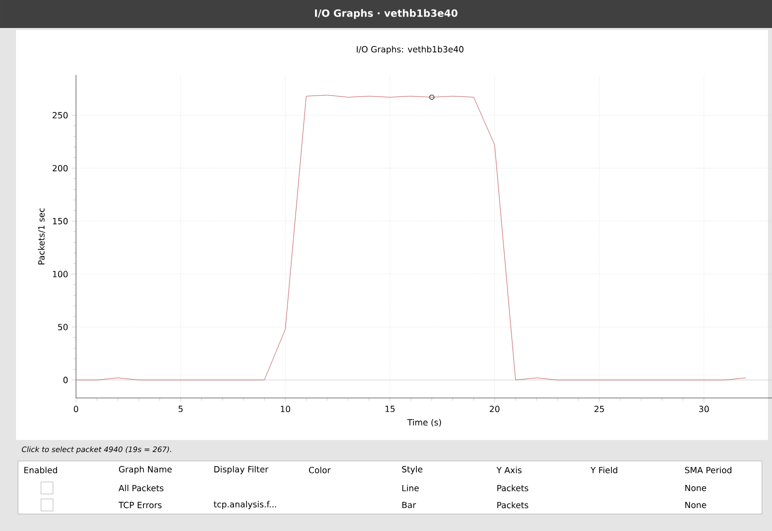 The width and height of the screenshot is (772, 531). What do you see at coordinates (704, 409) in the screenshot?
I see `x-tick-label: 30` at bounding box center [704, 409].